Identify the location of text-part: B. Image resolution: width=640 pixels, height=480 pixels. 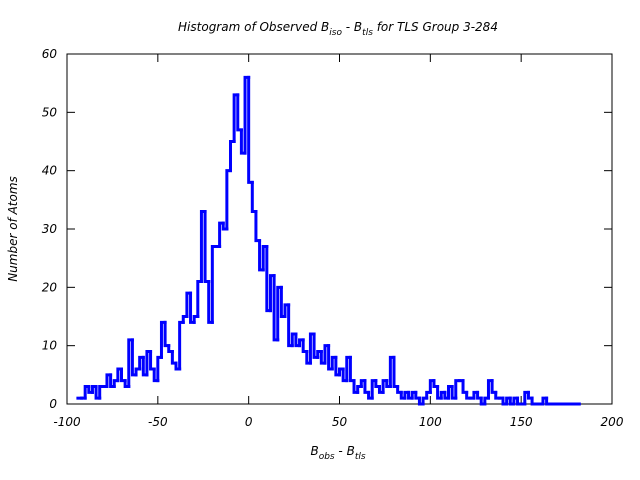
(314, 451).